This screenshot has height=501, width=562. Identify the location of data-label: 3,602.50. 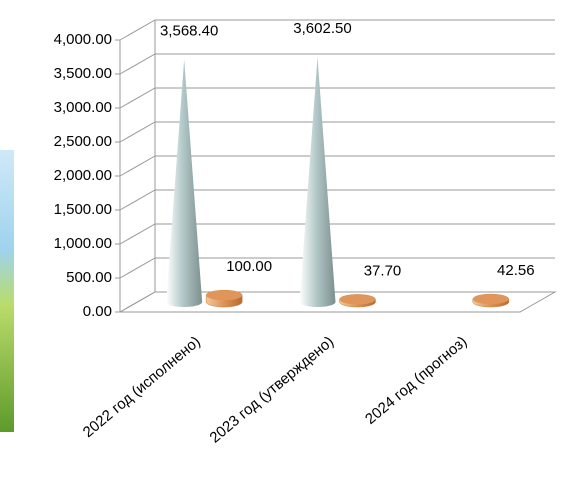
(322, 28).